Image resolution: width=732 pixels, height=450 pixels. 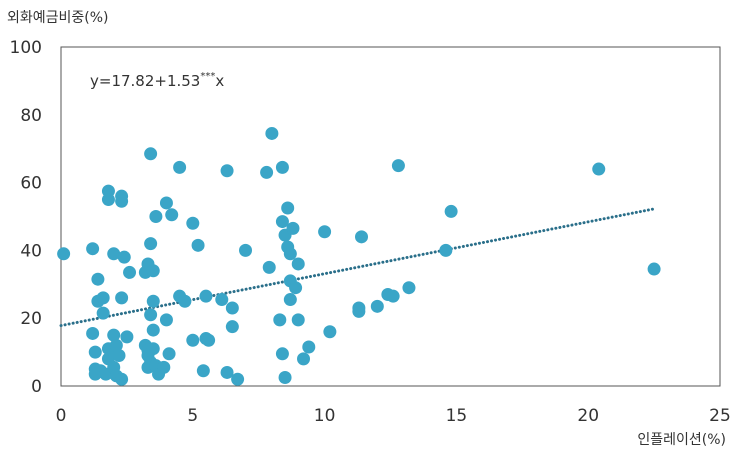 I want to click on equation-main: y=17.82+1.53, so click(x=145, y=81).